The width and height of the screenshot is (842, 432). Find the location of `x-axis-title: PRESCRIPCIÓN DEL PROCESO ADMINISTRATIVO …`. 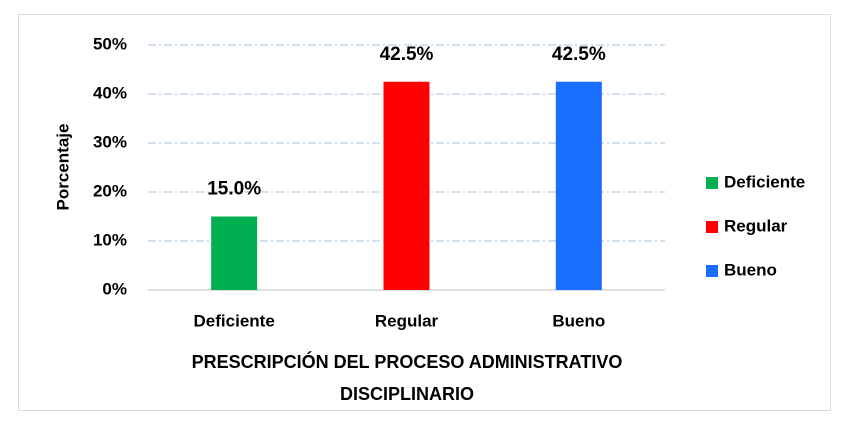

x-axis-title: PRESCRIPCIÓN DEL PROCESO ADMINISTRATIVO … is located at coordinates (407, 378).